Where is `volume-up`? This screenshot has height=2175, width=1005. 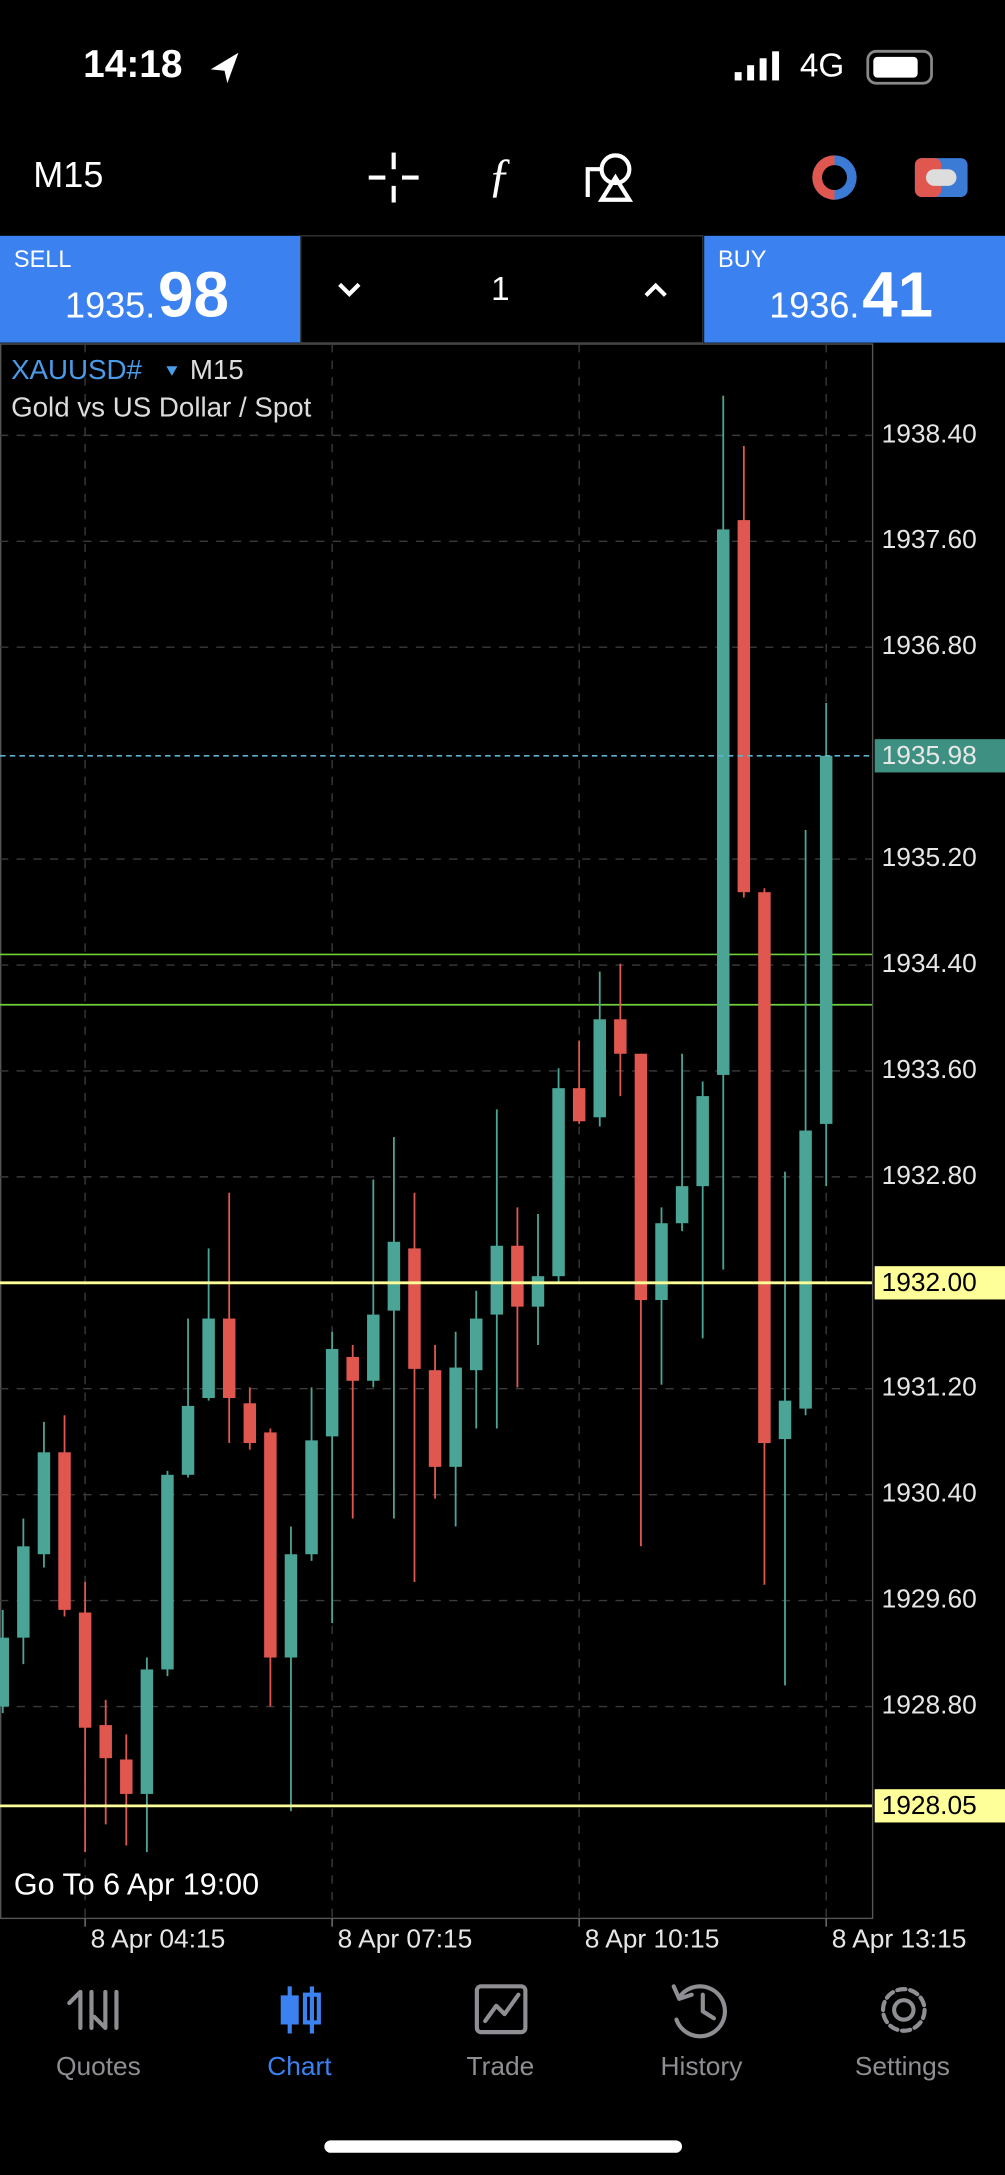 volume-up is located at coordinates (655, 289).